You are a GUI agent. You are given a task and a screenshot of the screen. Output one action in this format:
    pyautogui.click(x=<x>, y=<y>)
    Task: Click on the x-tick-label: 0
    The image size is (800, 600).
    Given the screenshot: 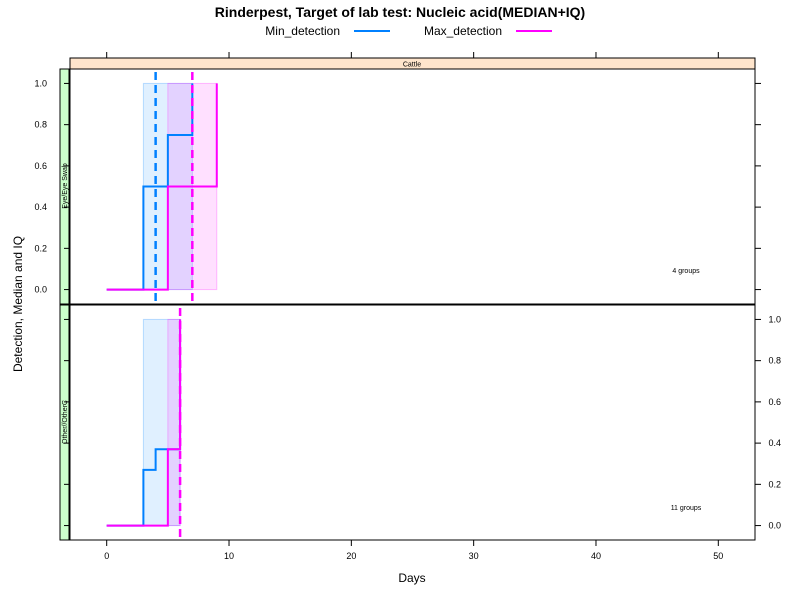 What is the action you would take?
    pyautogui.click(x=106, y=556)
    